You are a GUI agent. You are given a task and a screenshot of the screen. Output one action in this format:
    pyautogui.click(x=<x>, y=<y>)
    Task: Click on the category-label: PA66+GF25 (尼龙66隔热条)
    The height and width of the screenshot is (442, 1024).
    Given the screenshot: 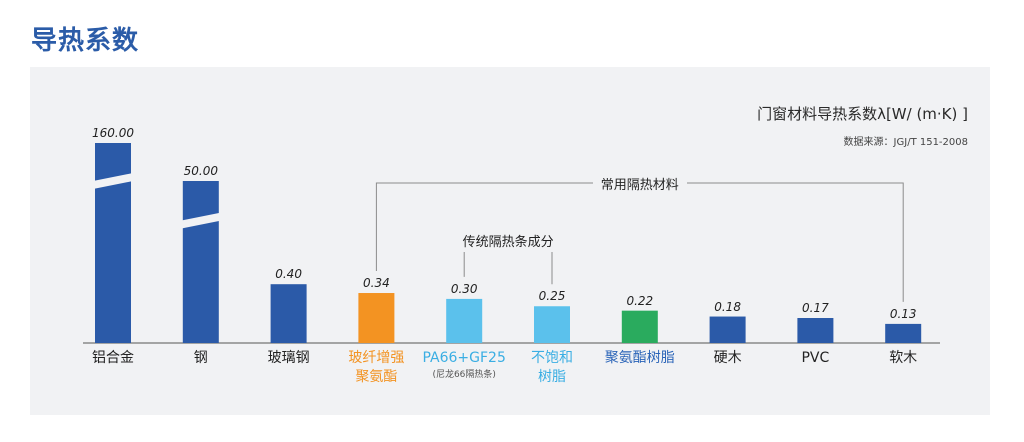 What is the action you would take?
    pyautogui.click(x=464, y=365)
    